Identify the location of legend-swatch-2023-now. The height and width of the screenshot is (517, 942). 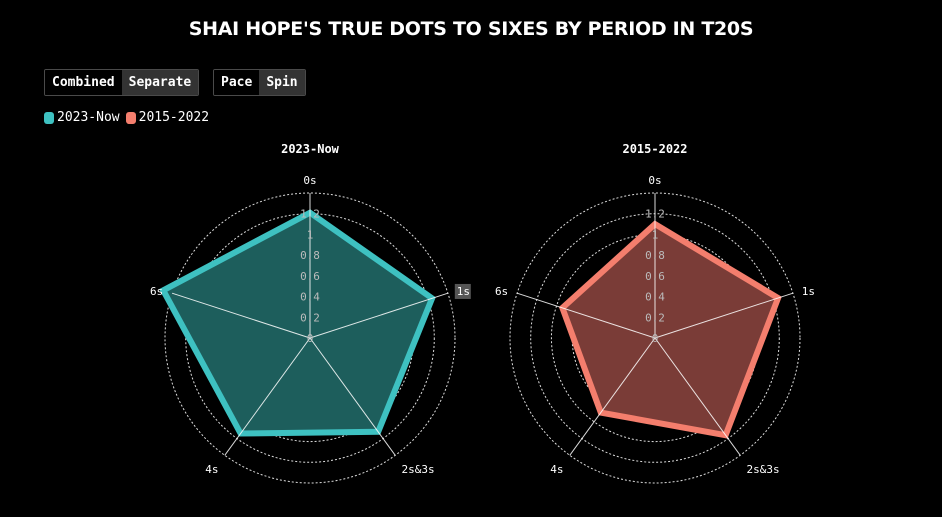
(49, 117).